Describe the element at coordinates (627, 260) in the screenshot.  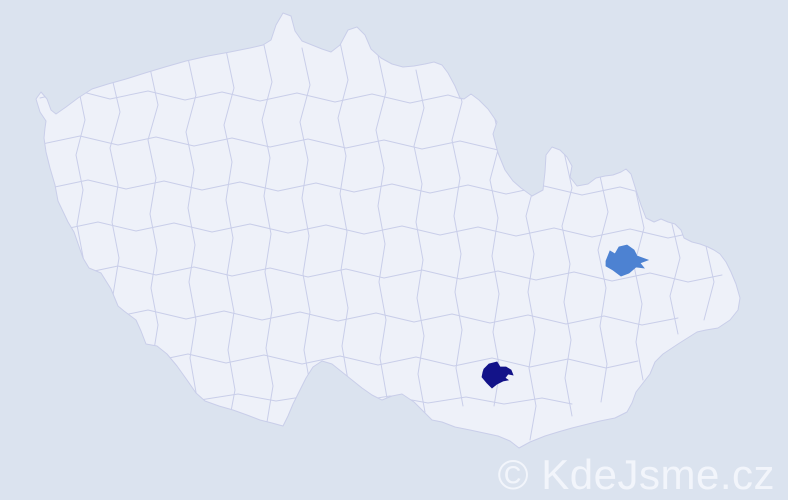
I see `highlighted-district-northeast` at that location.